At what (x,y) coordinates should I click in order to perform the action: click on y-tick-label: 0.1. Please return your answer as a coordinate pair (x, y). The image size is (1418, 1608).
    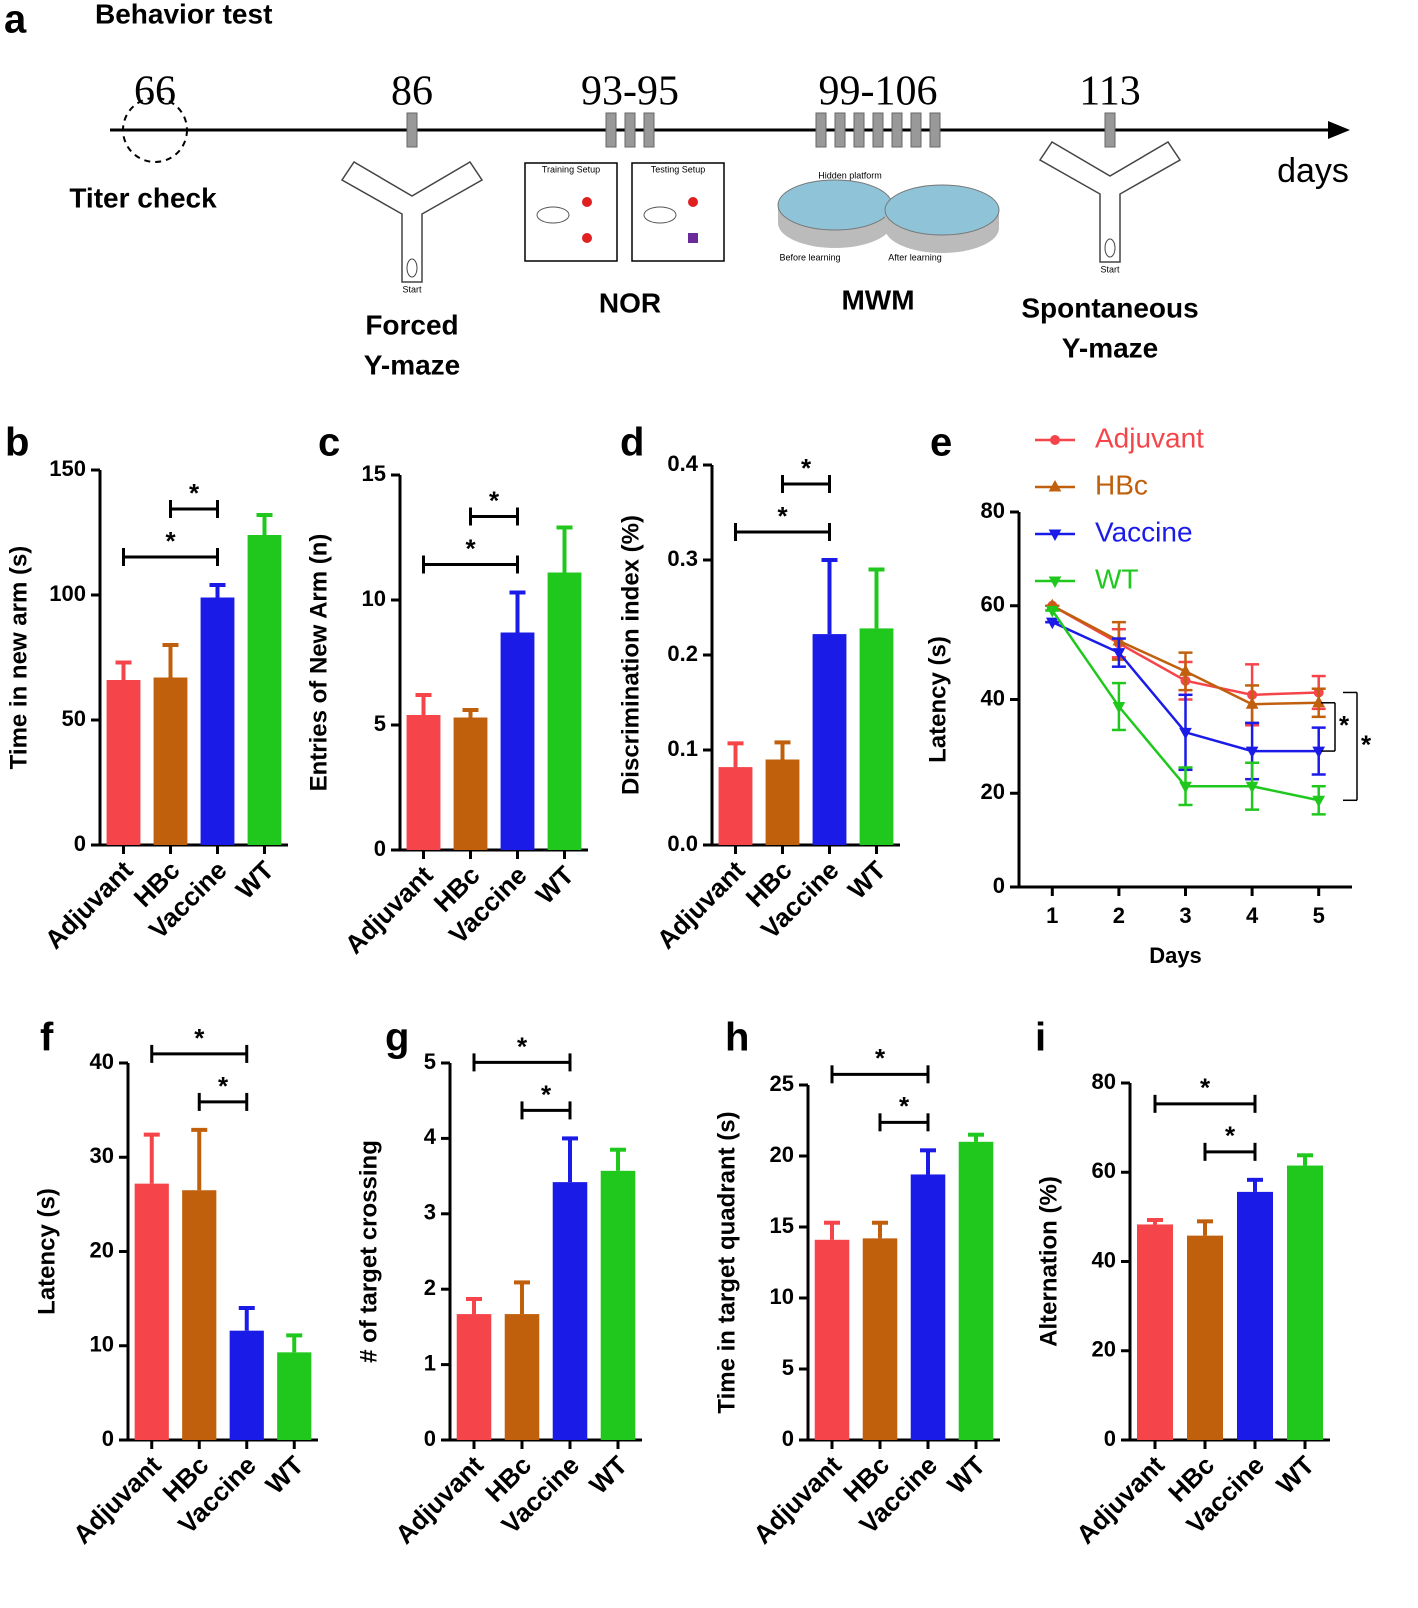
    Looking at the image, I should click on (682, 748).